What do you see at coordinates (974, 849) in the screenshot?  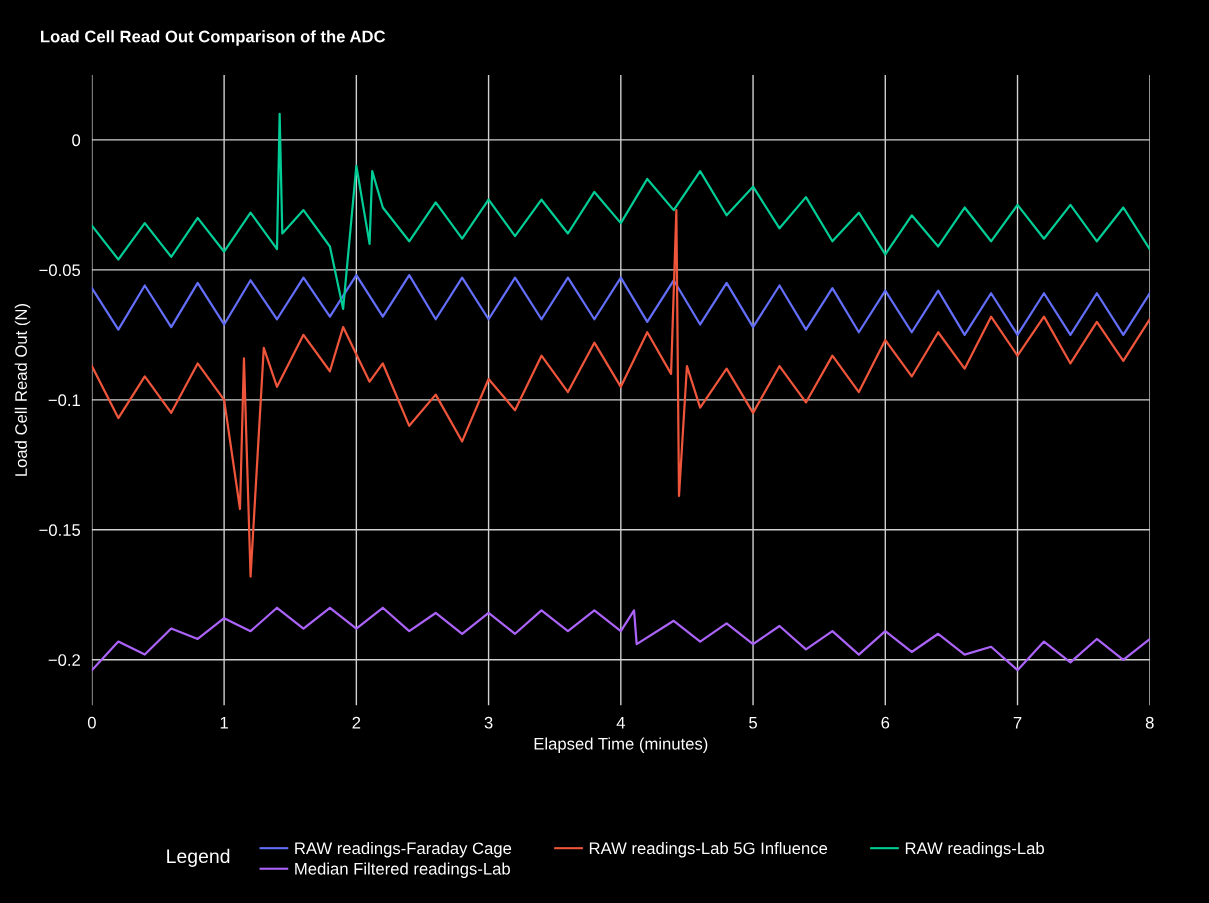 I see `legend-label: RAW readings-Lab` at bounding box center [974, 849].